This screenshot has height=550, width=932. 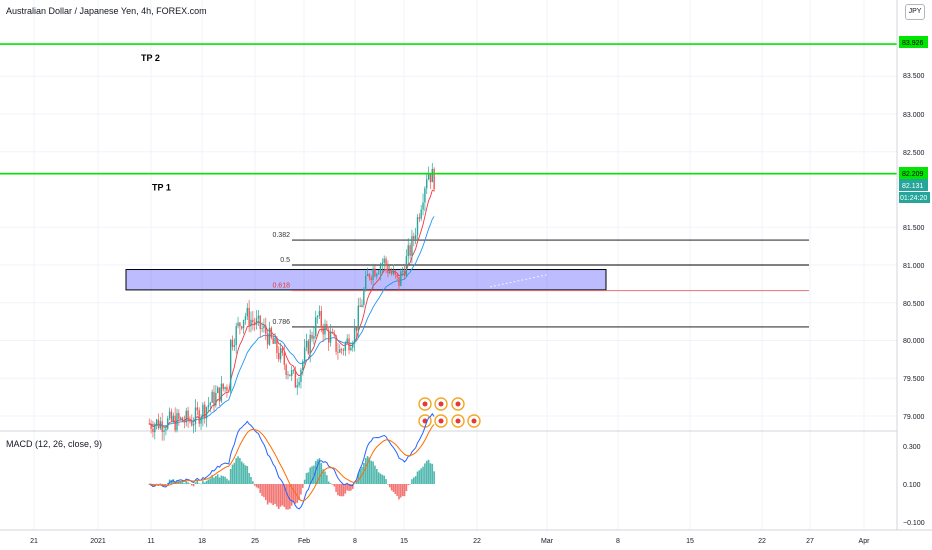 I want to click on macd-axis-label: −0.100, so click(x=914, y=523).